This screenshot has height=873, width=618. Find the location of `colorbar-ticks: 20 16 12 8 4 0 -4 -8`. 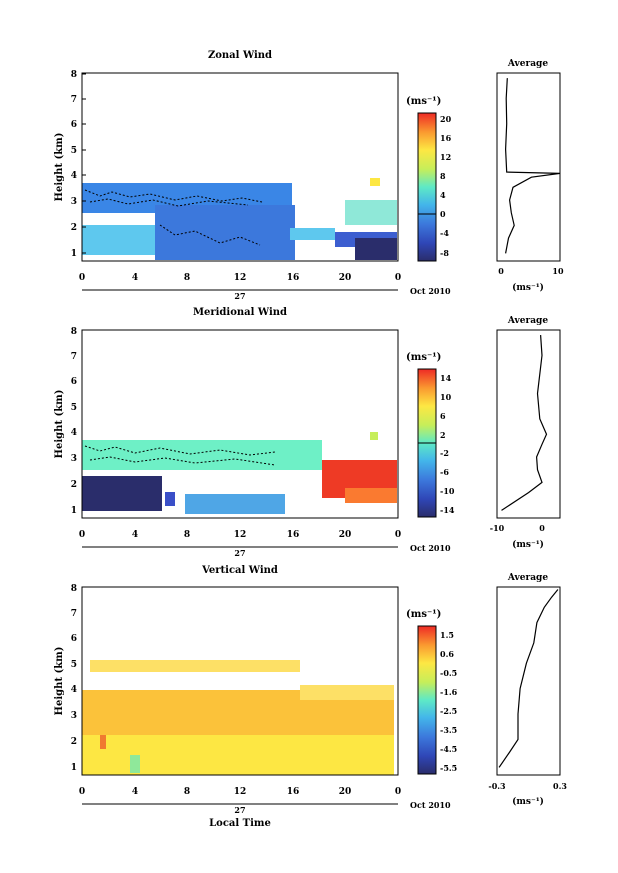

colorbar-ticks: 20 16 12 8 4 0 -4 -8 is located at coordinates (446, 186).